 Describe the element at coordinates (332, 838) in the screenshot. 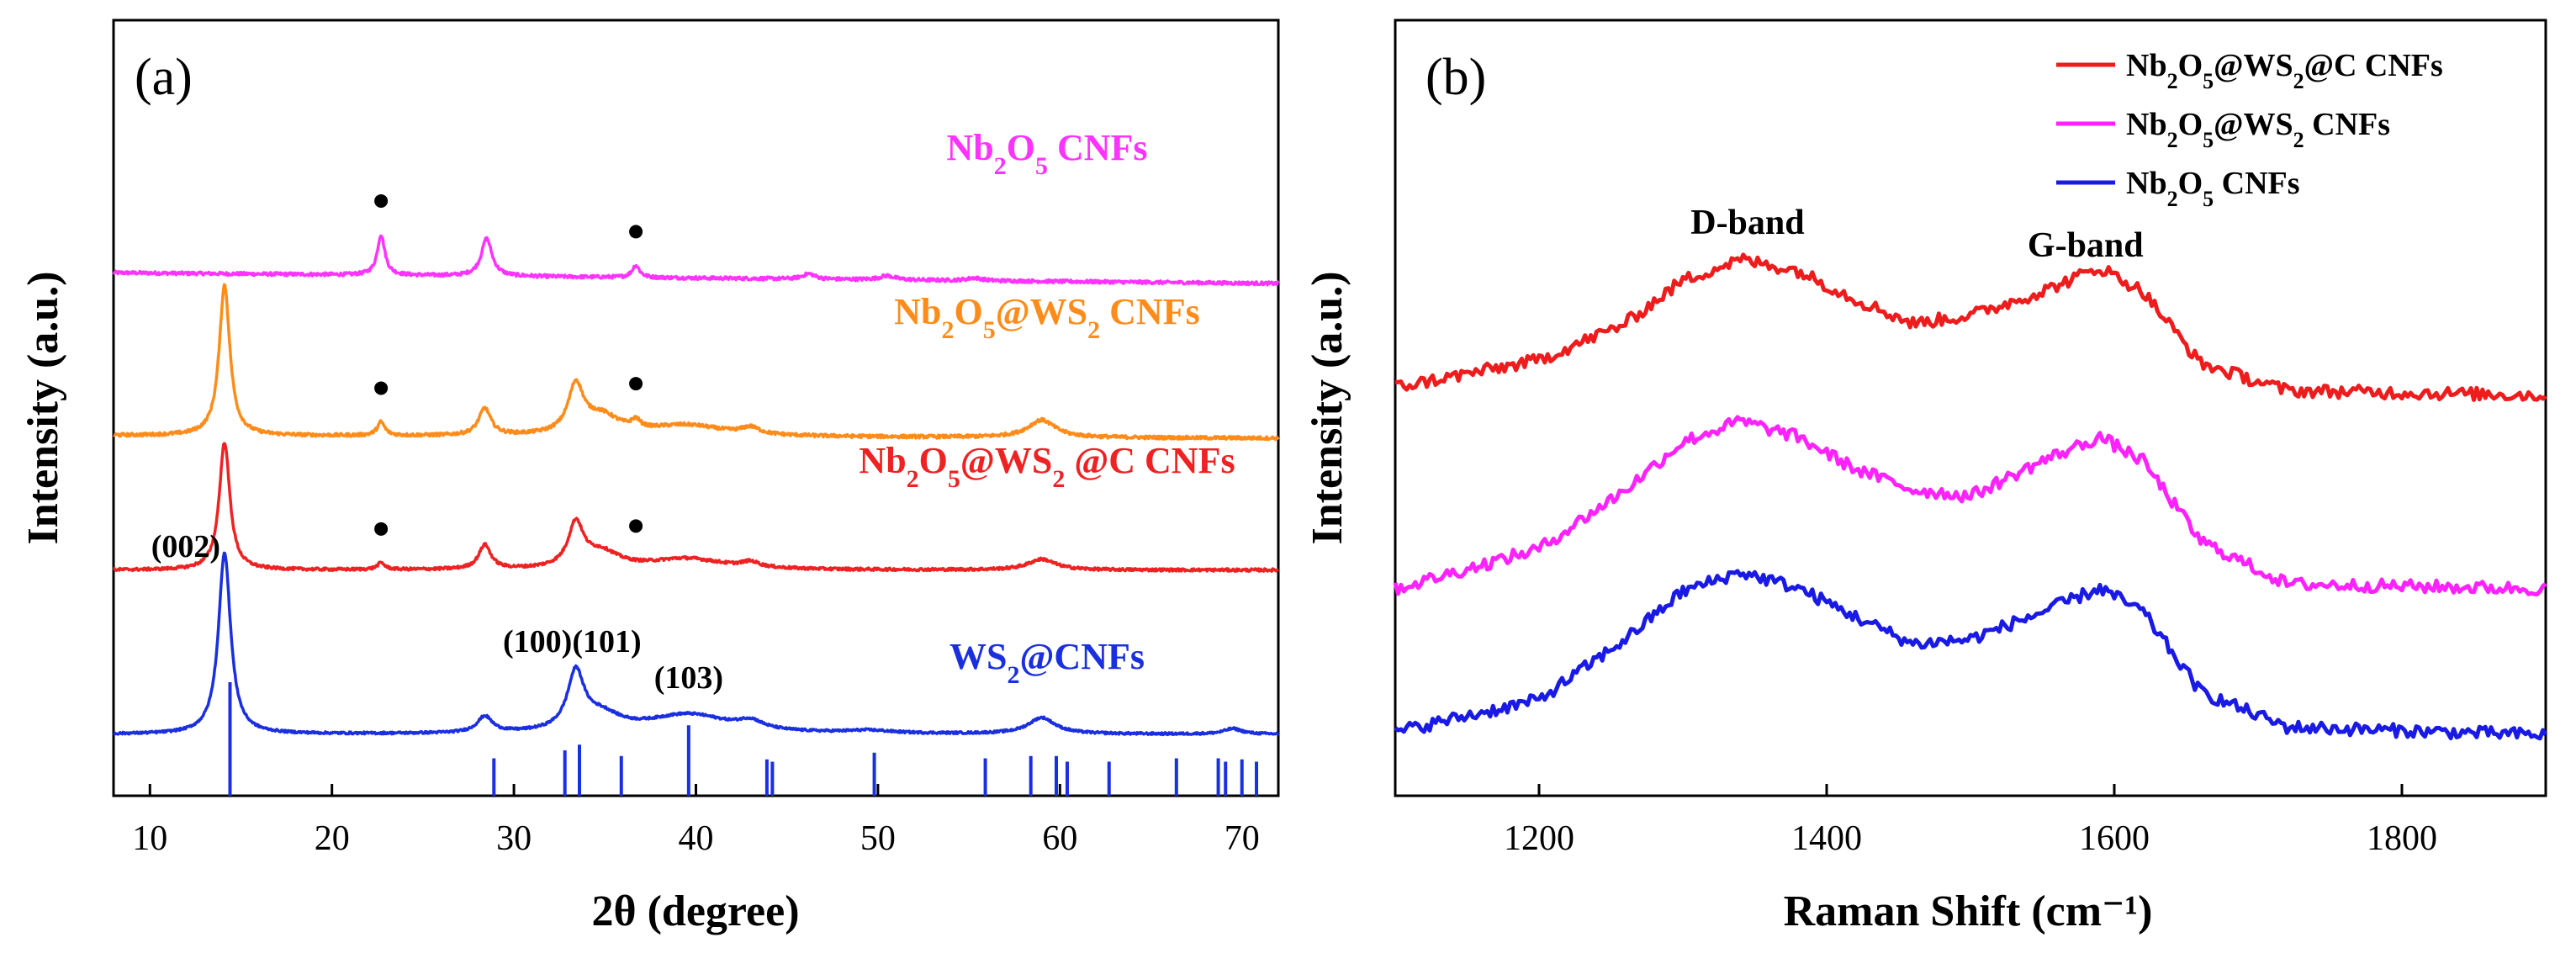

I see `panel-a-tick-label: 20` at that location.